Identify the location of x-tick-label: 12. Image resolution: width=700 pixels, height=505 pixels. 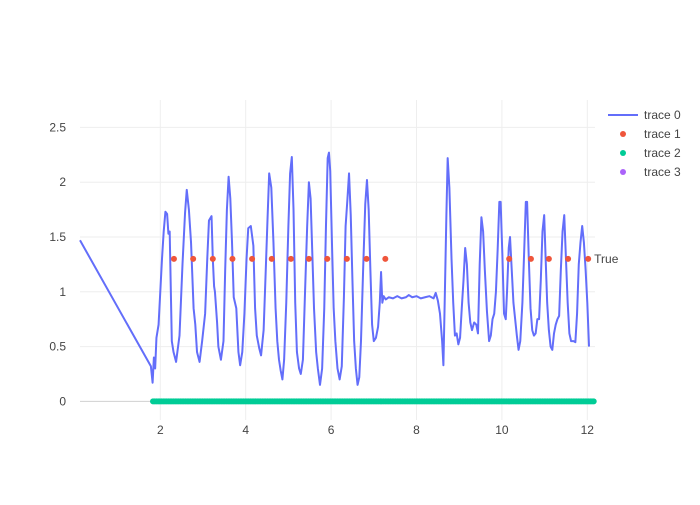
(588, 430).